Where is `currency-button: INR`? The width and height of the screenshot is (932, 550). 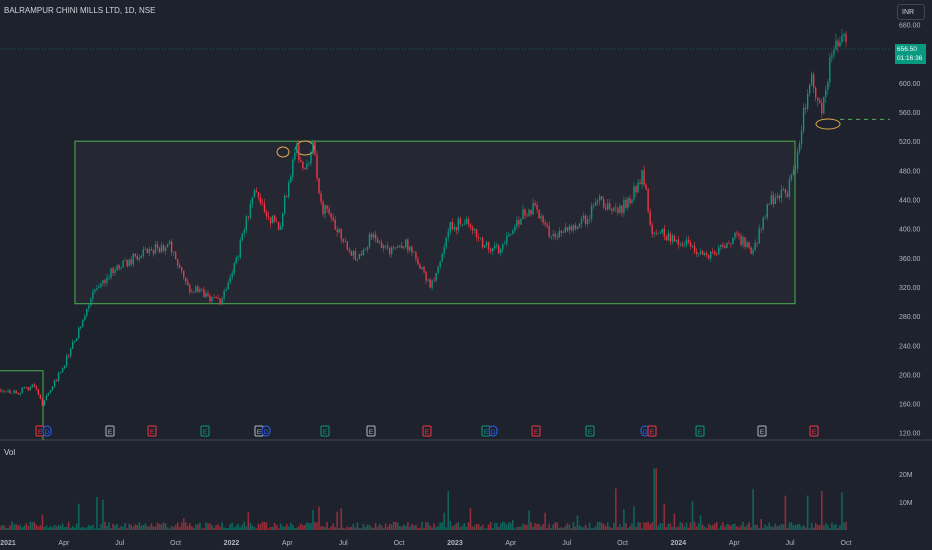 currency-button: INR is located at coordinates (911, 12).